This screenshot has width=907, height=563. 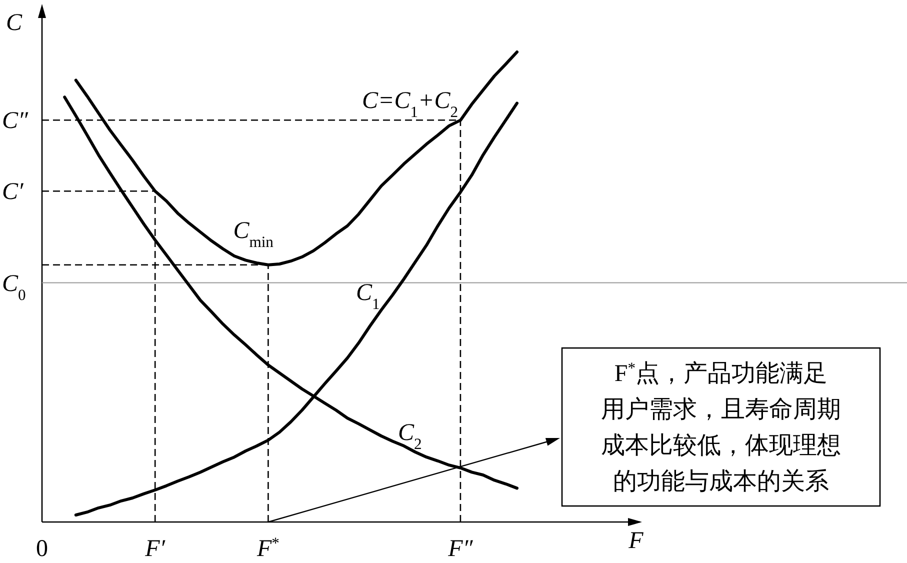 I want to click on series-label: C$_{1}$, so click(x=368, y=296).